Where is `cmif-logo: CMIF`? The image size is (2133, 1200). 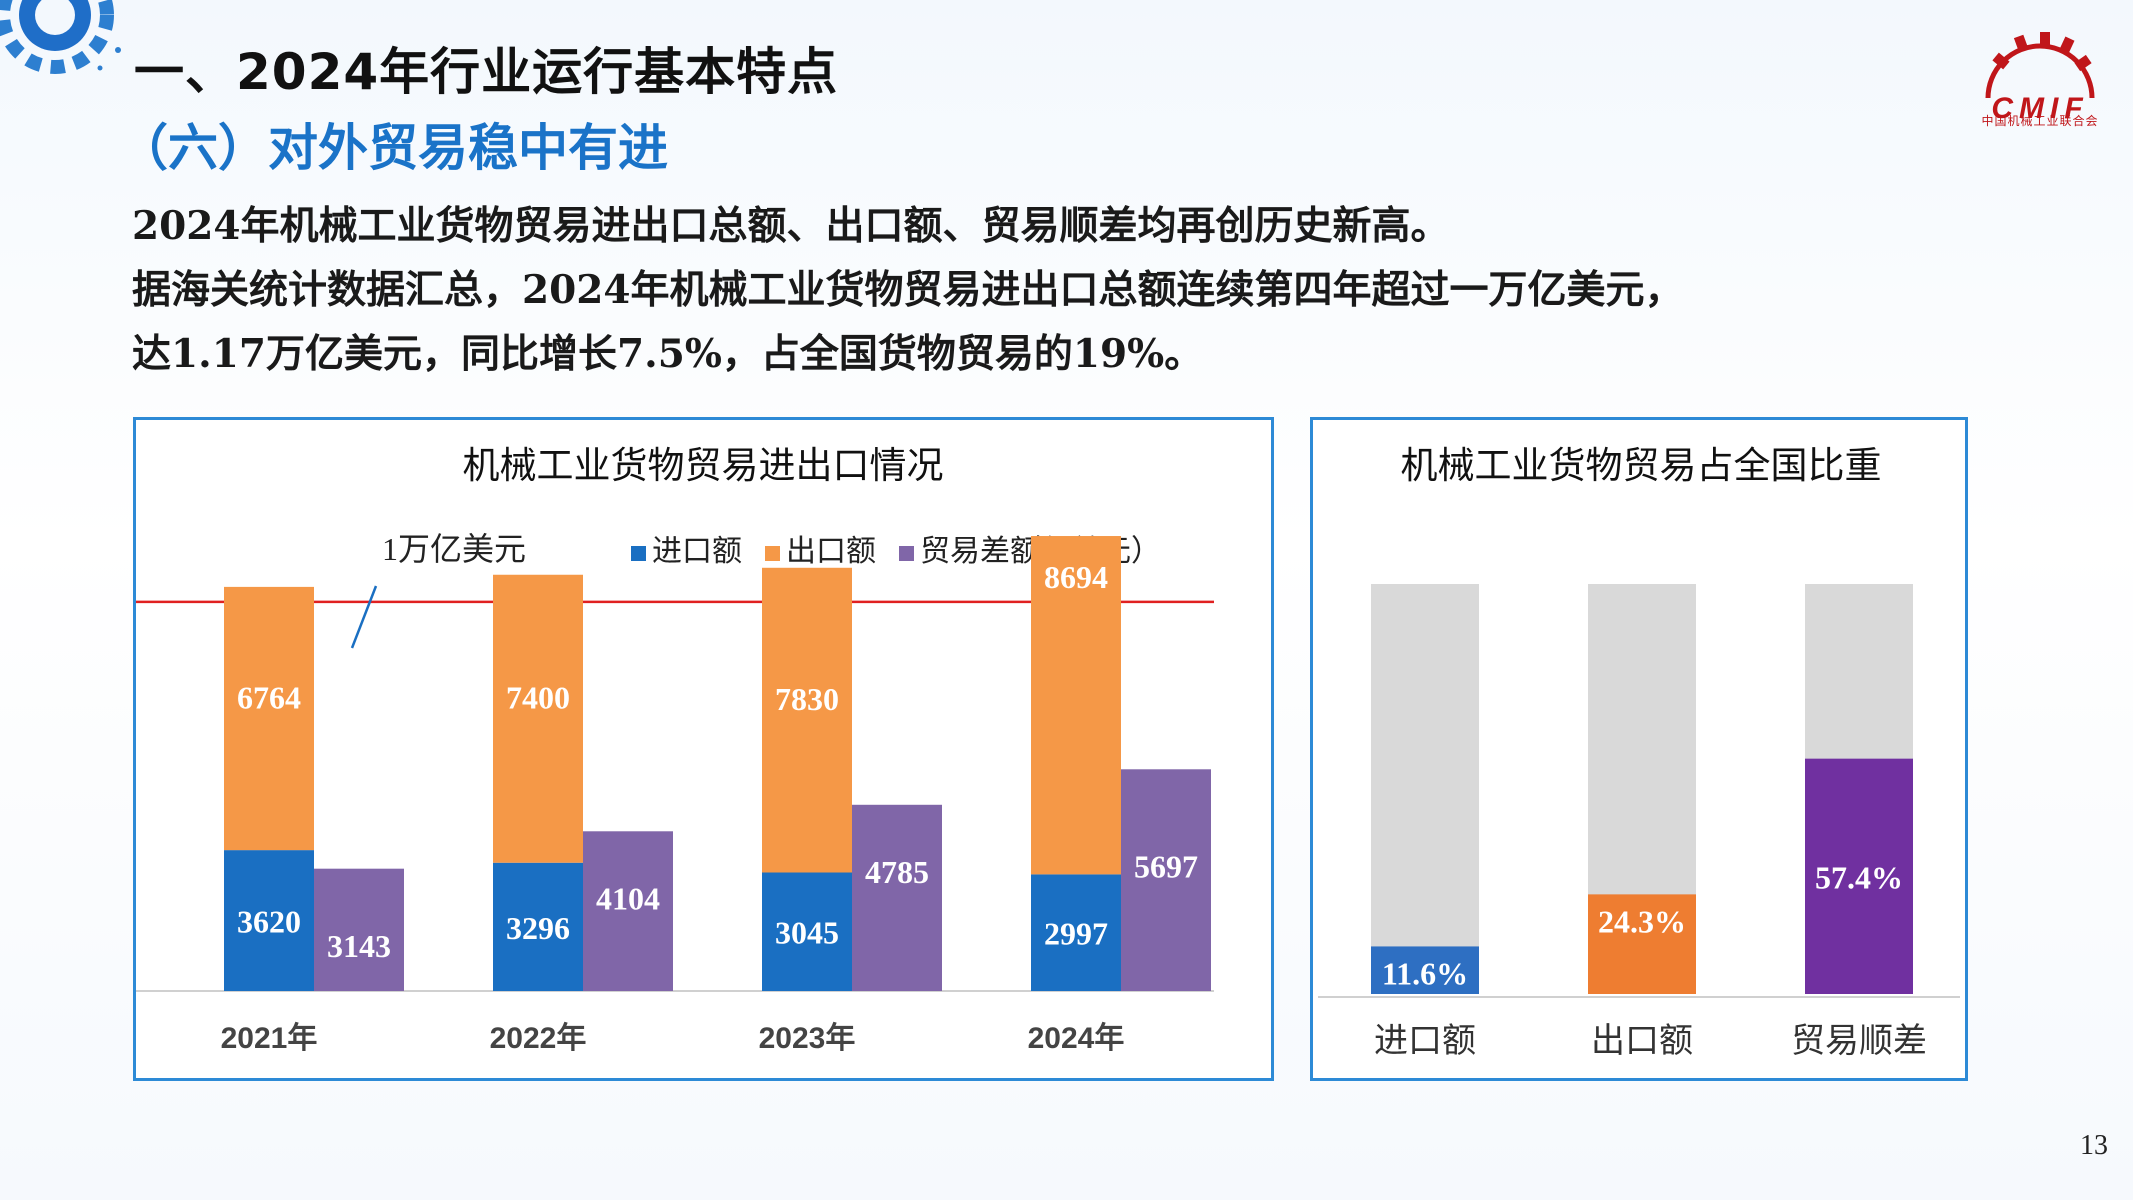
cmif-logo: CMIF is located at coordinates (2040, 78).